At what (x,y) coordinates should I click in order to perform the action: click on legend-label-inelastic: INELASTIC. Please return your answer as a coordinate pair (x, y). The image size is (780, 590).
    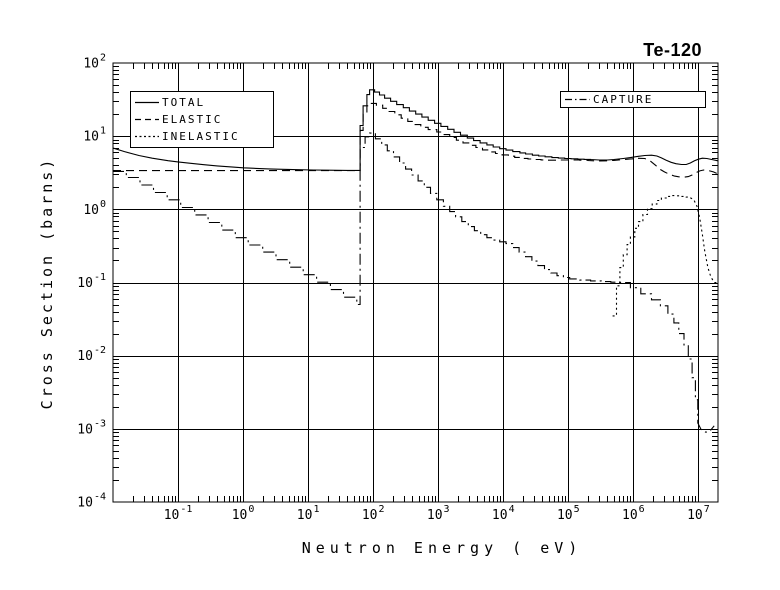
    Looking at the image, I should click on (201, 136).